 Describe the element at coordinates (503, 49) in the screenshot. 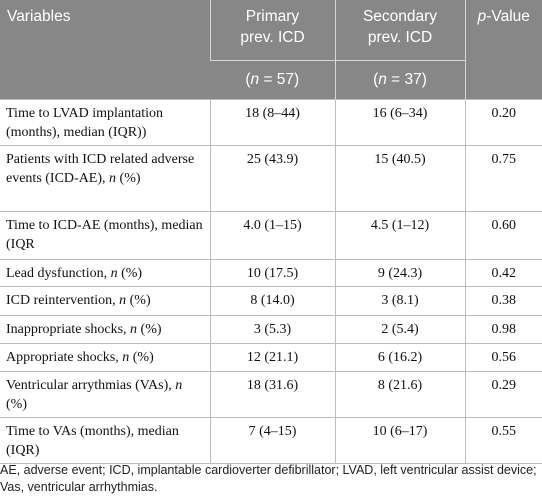

I see `header-cell: p-Value` at that location.